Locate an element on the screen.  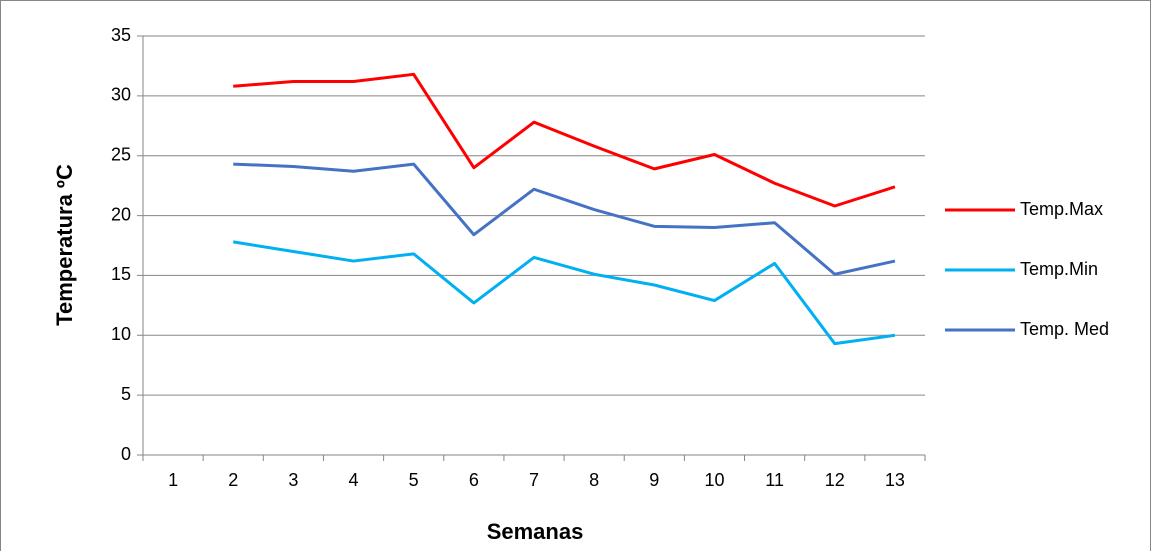
y-tick-label: 30 is located at coordinates (121, 95).